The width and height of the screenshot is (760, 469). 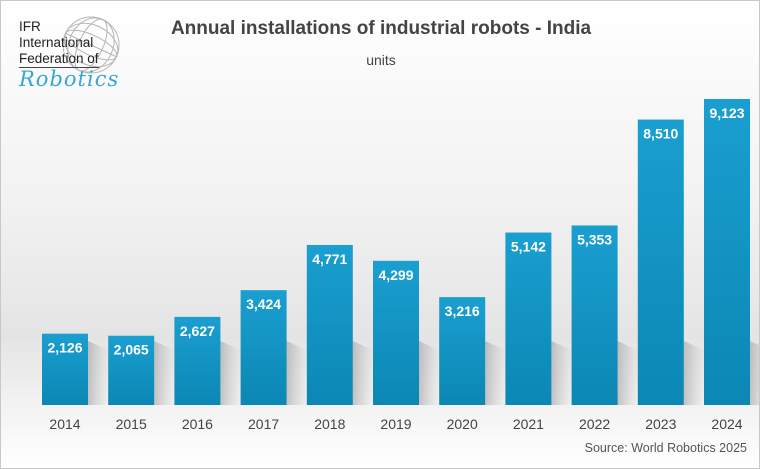 What do you see at coordinates (594, 315) in the screenshot?
I see `bar-2022` at bounding box center [594, 315].